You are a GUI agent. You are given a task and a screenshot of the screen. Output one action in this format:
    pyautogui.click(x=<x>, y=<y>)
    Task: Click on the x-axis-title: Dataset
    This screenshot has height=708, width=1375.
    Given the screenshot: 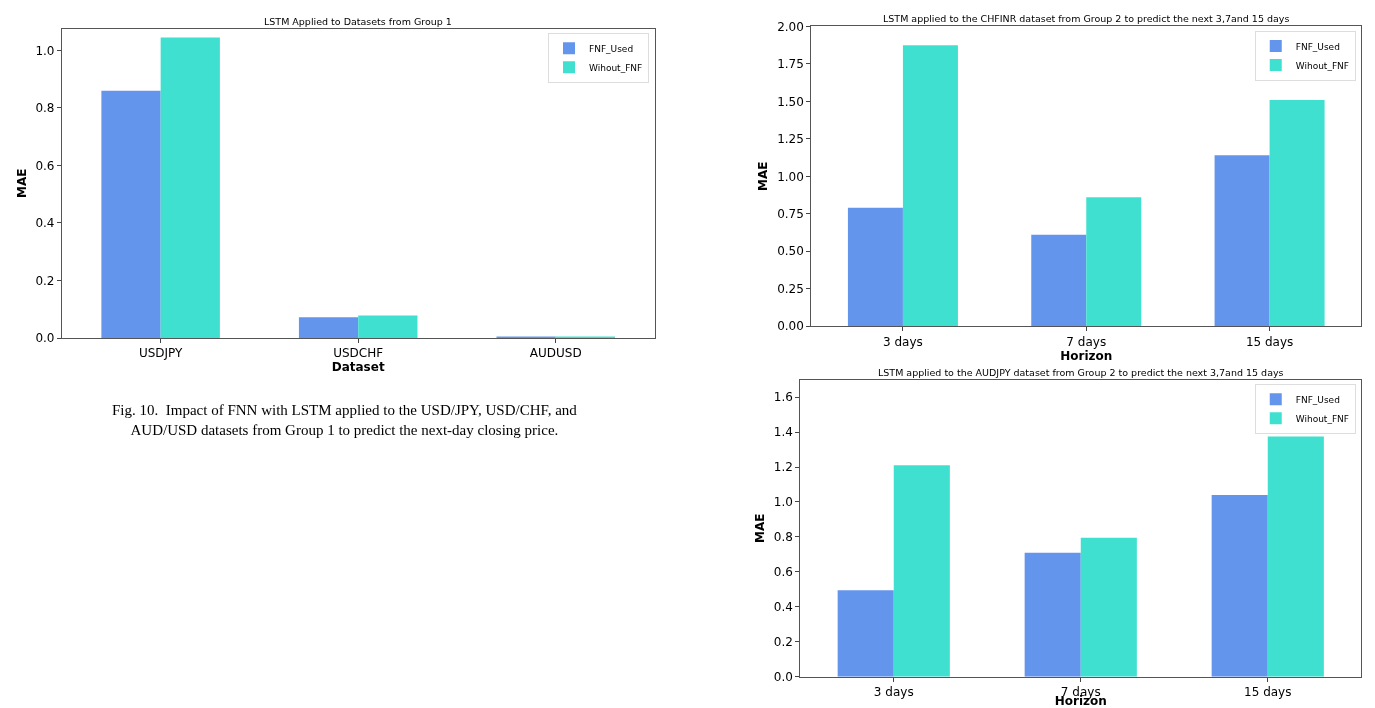 What is the action you would take?
    pyautogui.click(x=358, y=367)
    